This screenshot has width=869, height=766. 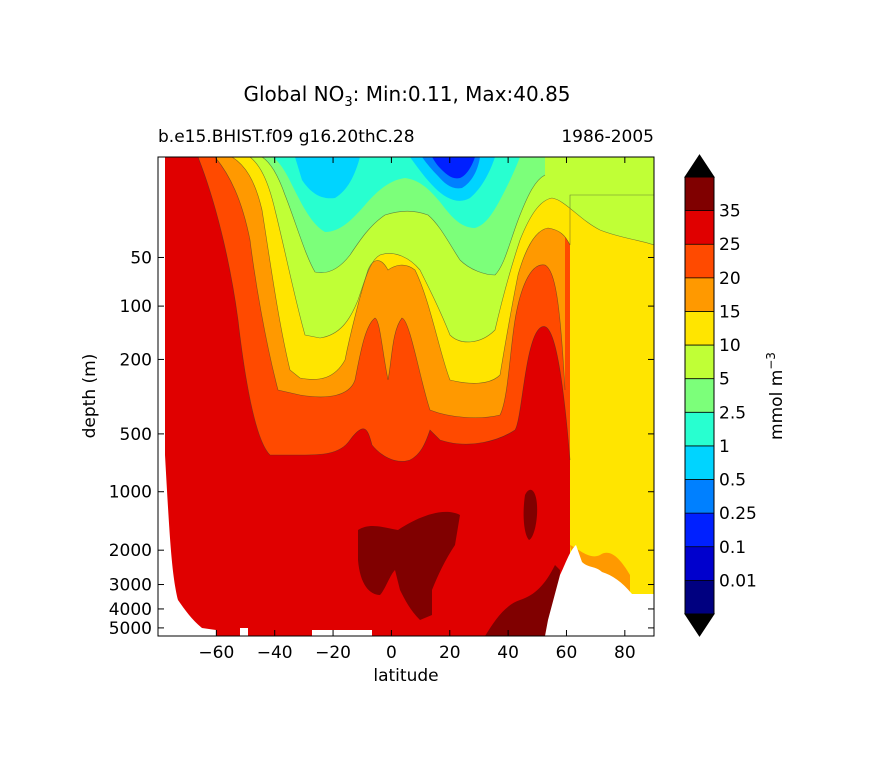 I want to click on y-tick-label: 100, so click(x=136, y=307).